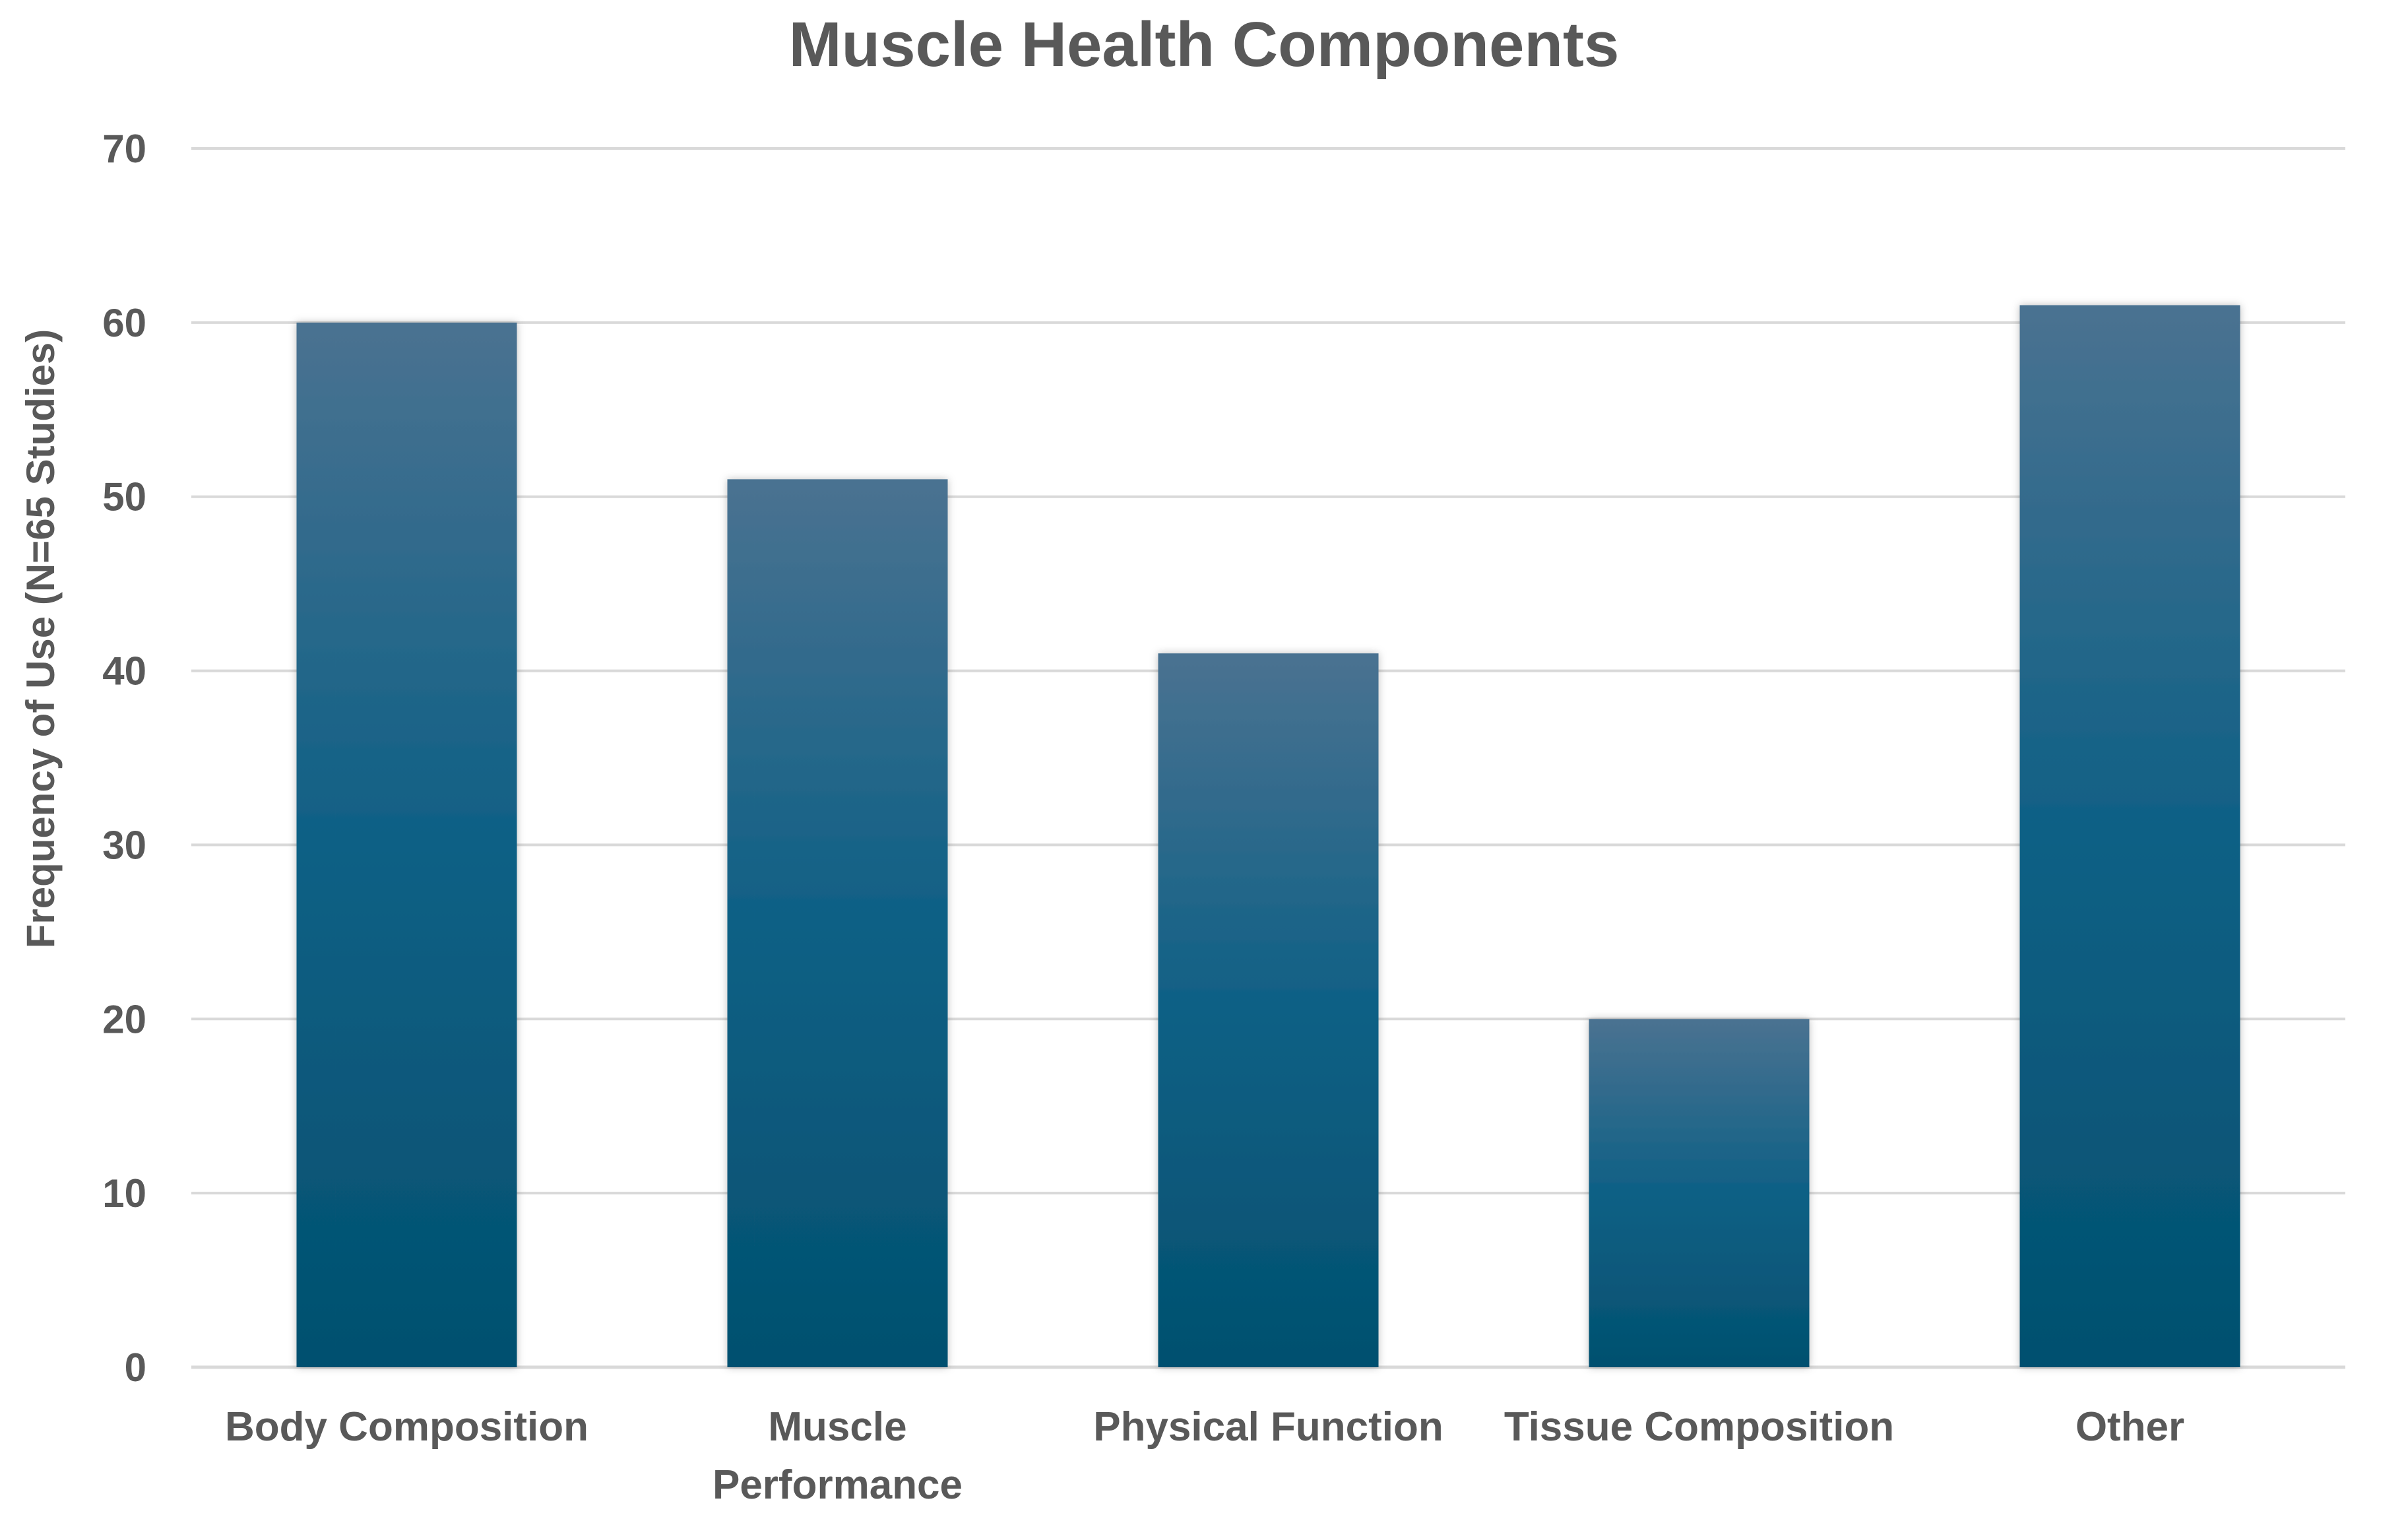 This screenshot has width=2408, height=1519. What do you see at coordinates (124, 845) in the screenshot?
I see `y-tick-label: 30` at bounding box center [124, 845].